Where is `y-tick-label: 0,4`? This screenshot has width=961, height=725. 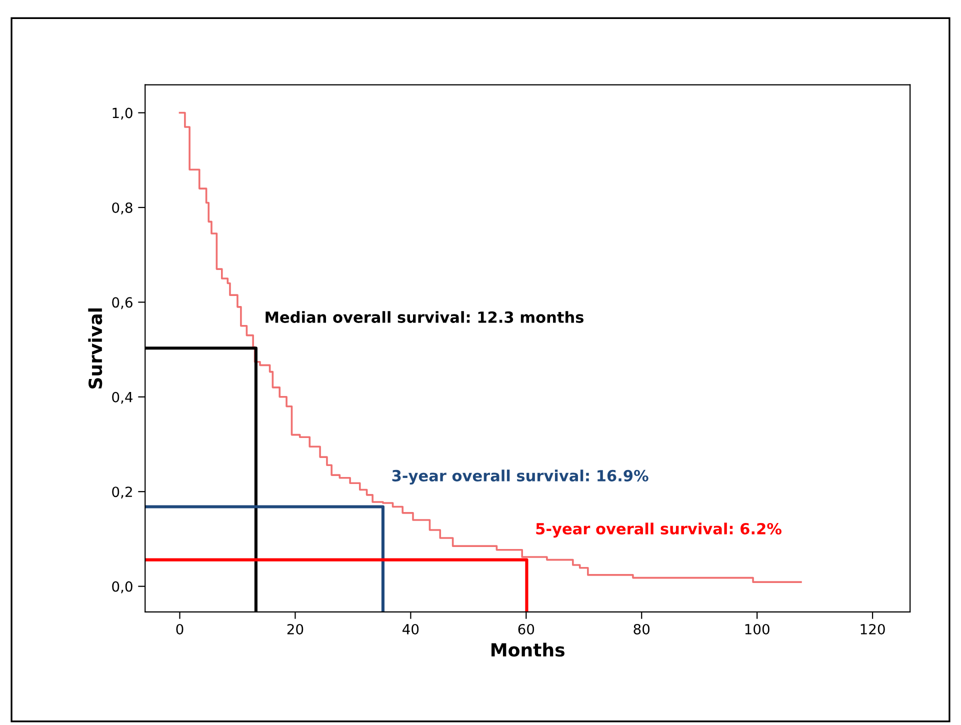
y-tick-label: 0,4 is located at coordinates (122, 398).